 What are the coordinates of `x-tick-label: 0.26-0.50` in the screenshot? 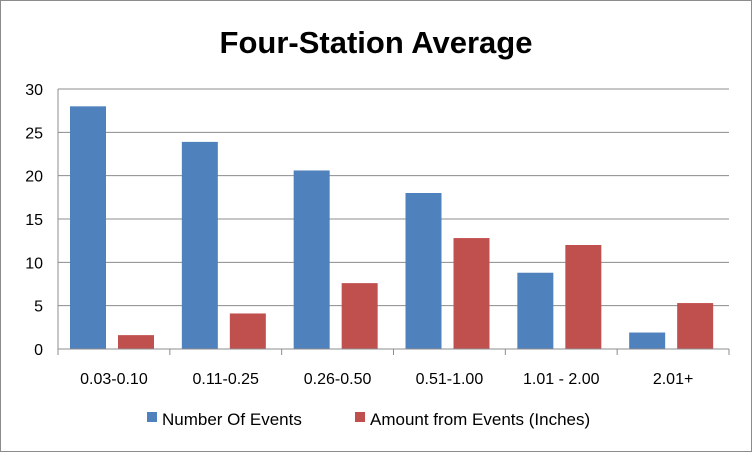 It's located at (338, 379).